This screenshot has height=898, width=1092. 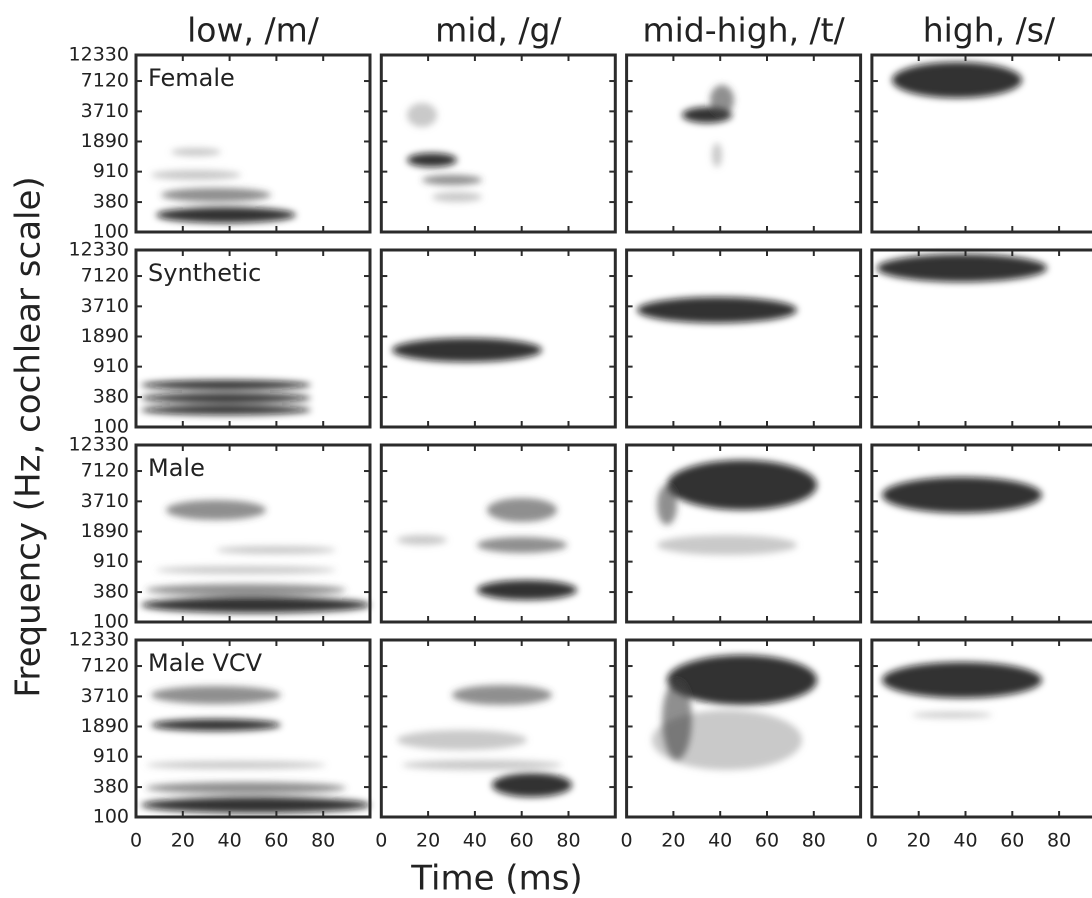 I want to click on column-title: mid-high, /t/, so click(x=743, y=30).